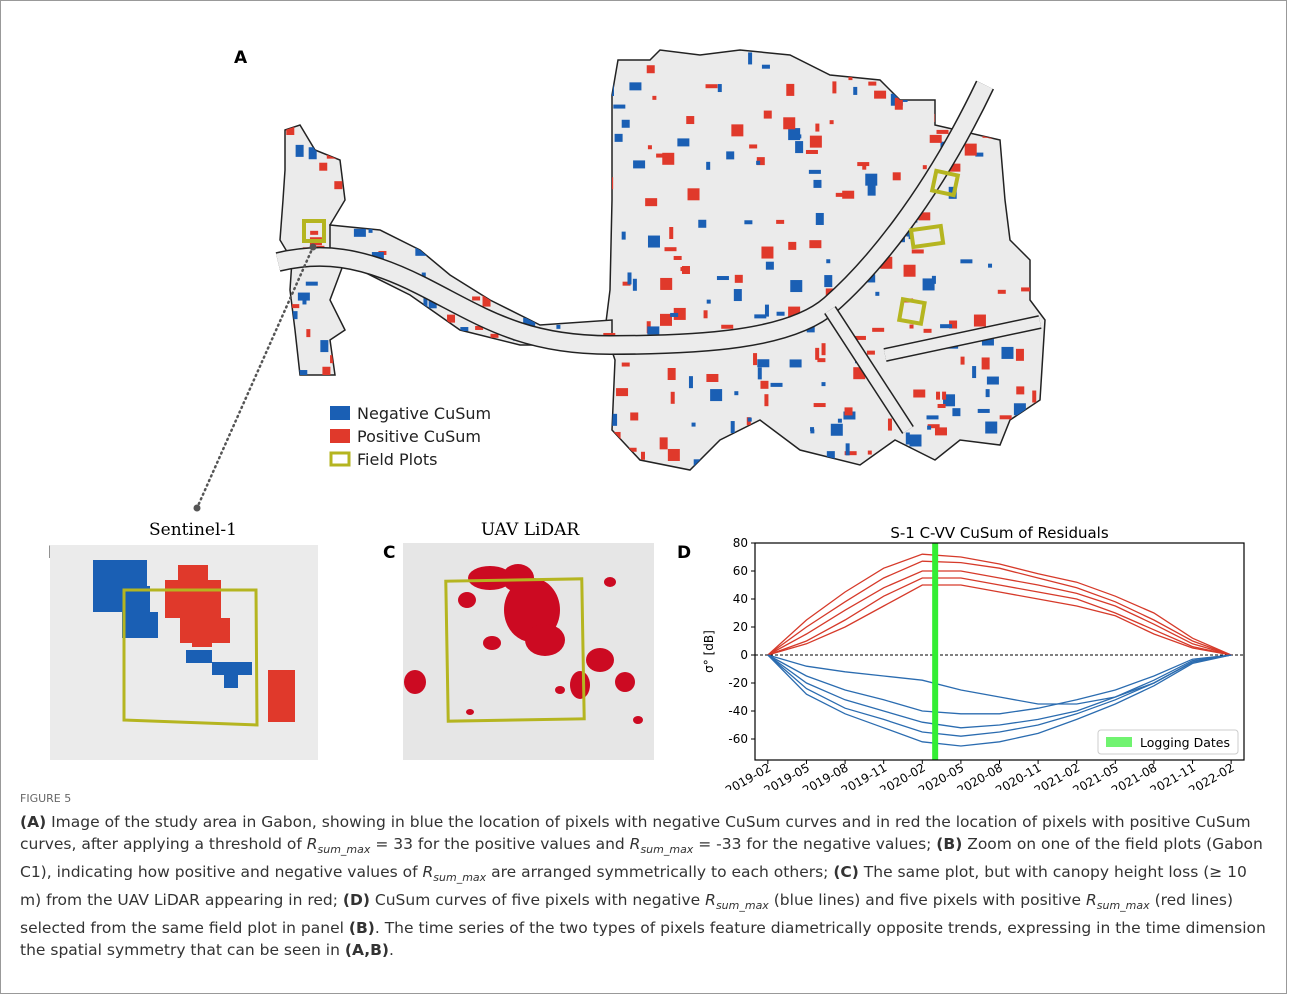 The height and width of the screenshot is (996, 1289). Describe the element at coordinates (515, 650) in the screenshot. I see `field-plot` at that location.